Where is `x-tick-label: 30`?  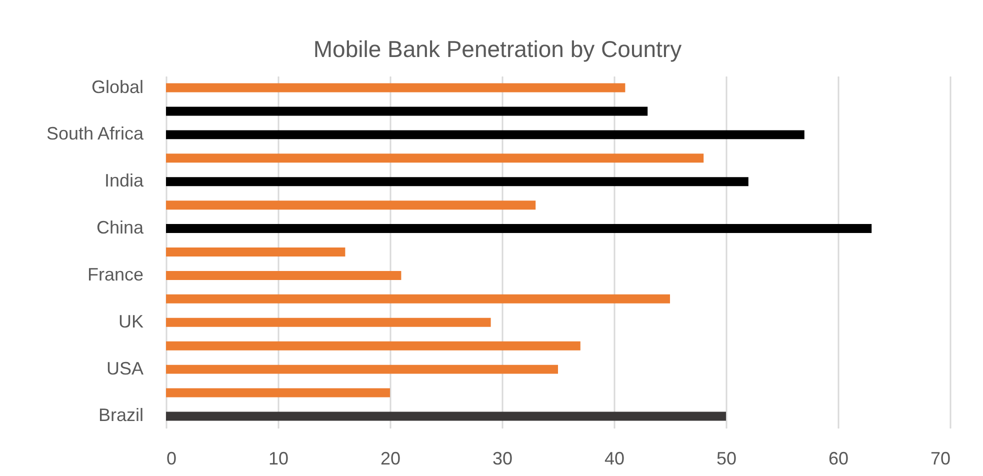
x-tick-label: 30 is located at coordinates (502, 458).